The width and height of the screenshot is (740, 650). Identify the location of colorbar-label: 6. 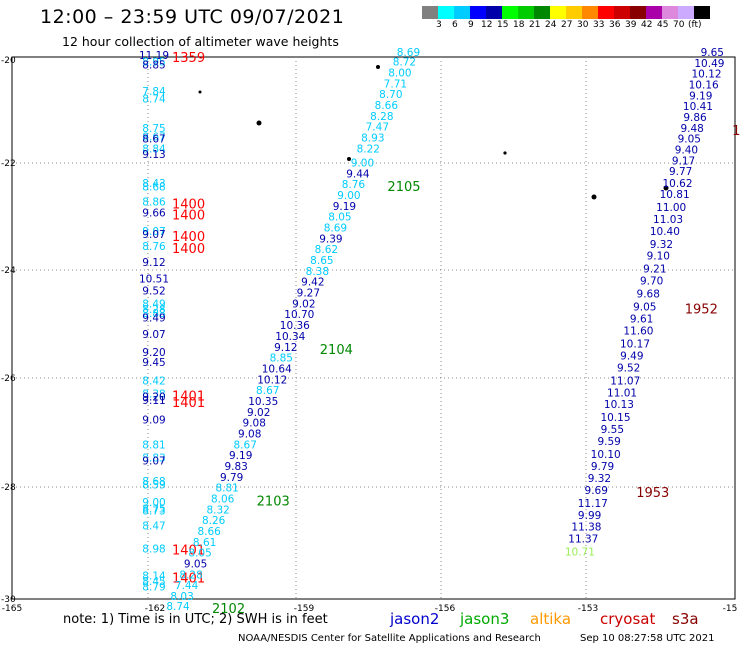
(455, 25).